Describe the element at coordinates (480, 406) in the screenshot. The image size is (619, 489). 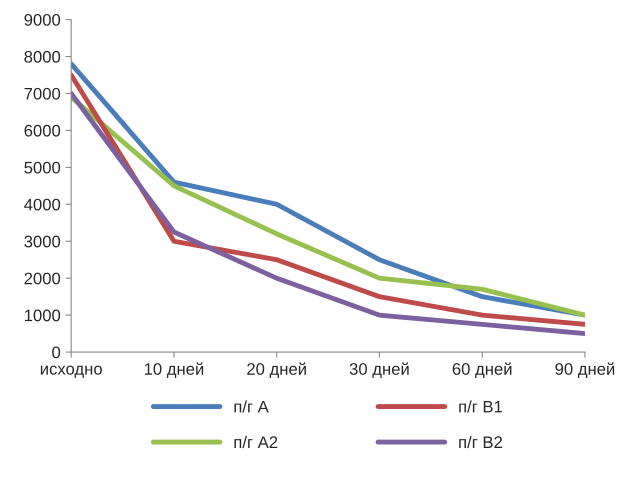
I see `legend-label: п/г В1` at that location.